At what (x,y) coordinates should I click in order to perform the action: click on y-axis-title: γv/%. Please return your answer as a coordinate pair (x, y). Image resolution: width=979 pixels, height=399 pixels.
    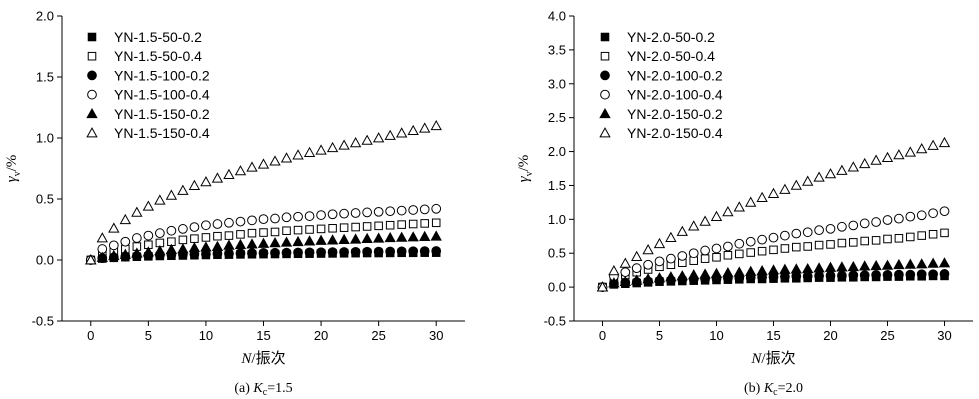
    Looking at the image, I should click on (13, 169).